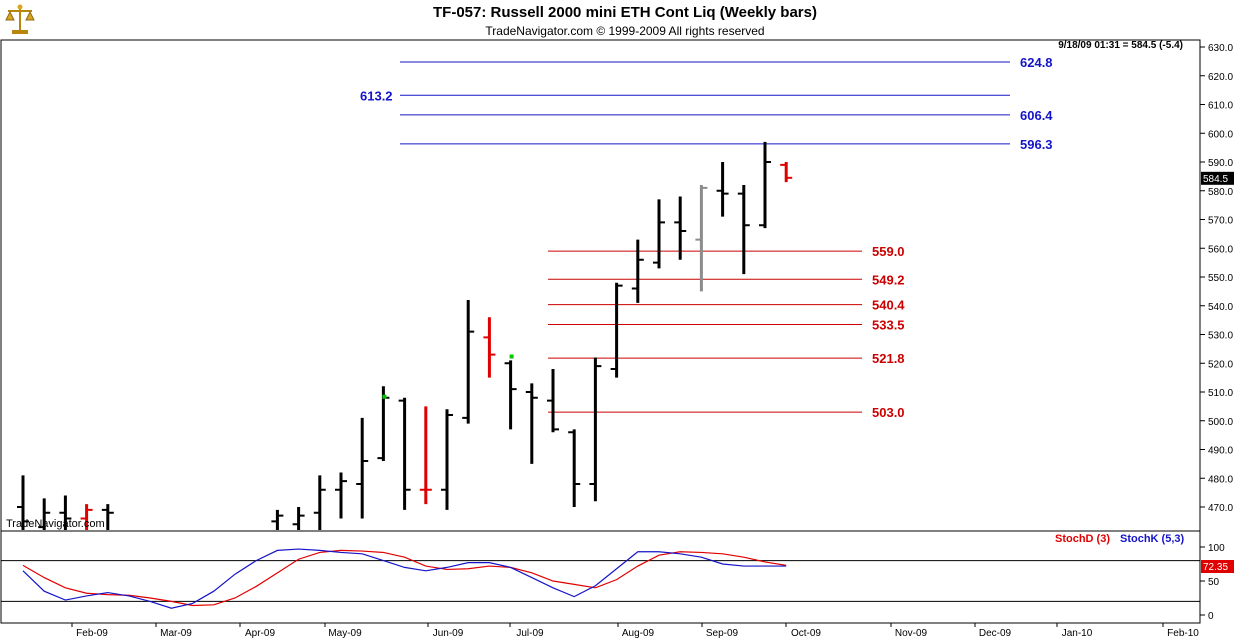  I want to click on price-ytick-label: 550.0, so click(1220, 278).